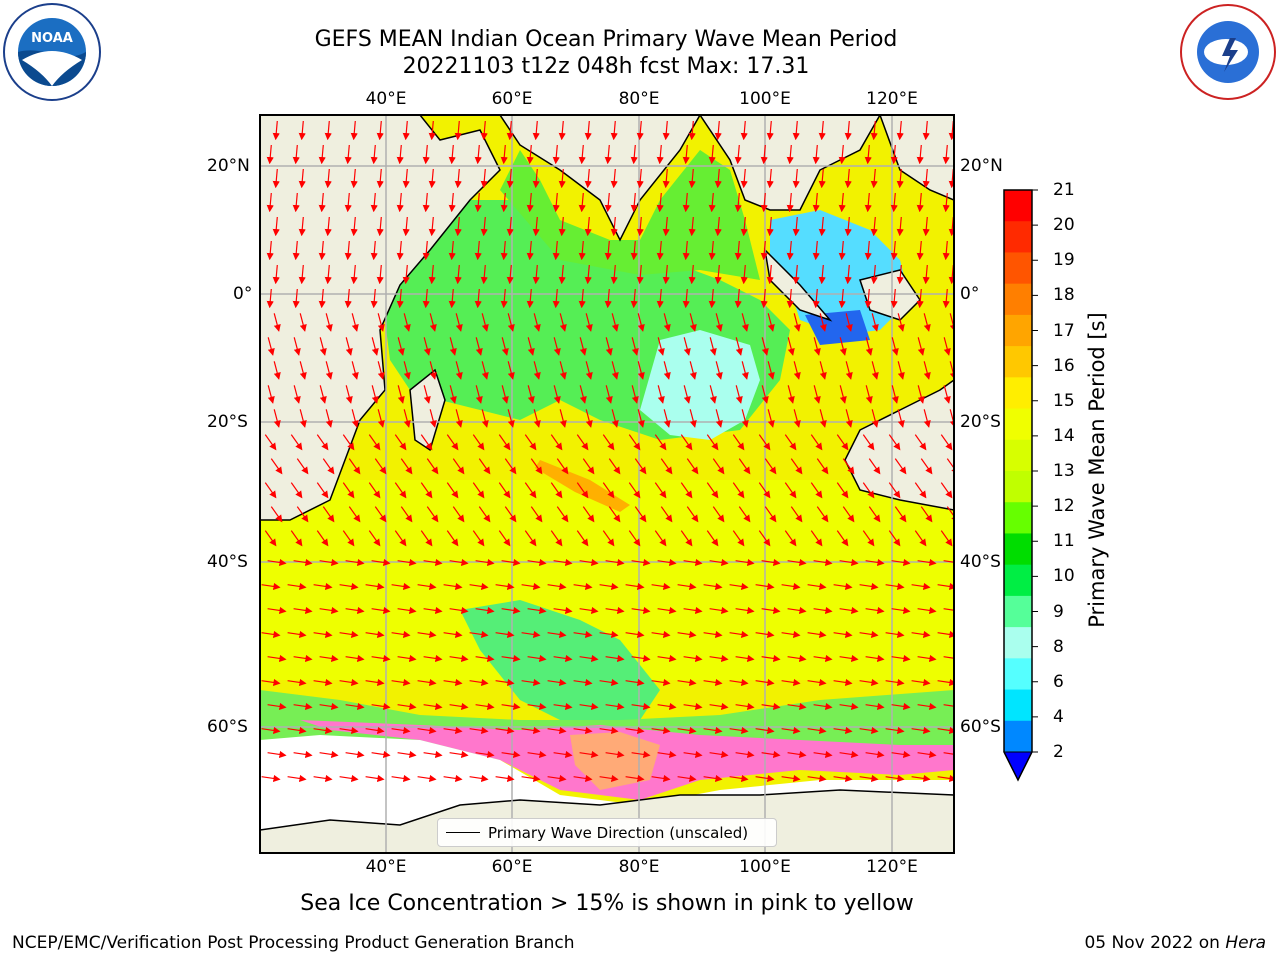 Image resolution: width=1280 pixels, height=960 pixels. I want to click on colorbar-tick-label: 12, so click(1064, 506).